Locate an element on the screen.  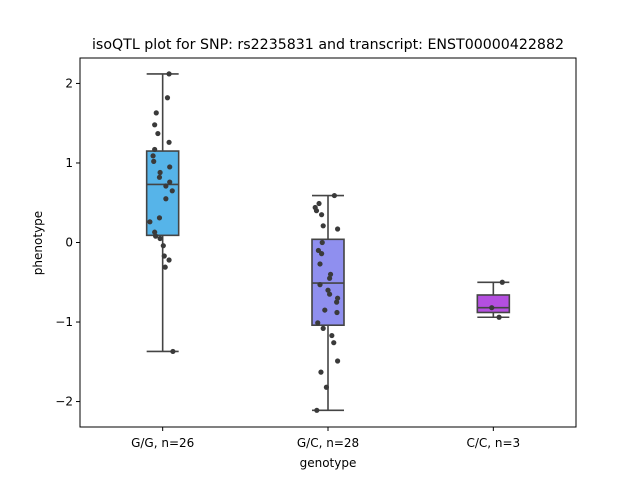
x-tick-label: G/C, n=28 is located at coordinates (328, 443).